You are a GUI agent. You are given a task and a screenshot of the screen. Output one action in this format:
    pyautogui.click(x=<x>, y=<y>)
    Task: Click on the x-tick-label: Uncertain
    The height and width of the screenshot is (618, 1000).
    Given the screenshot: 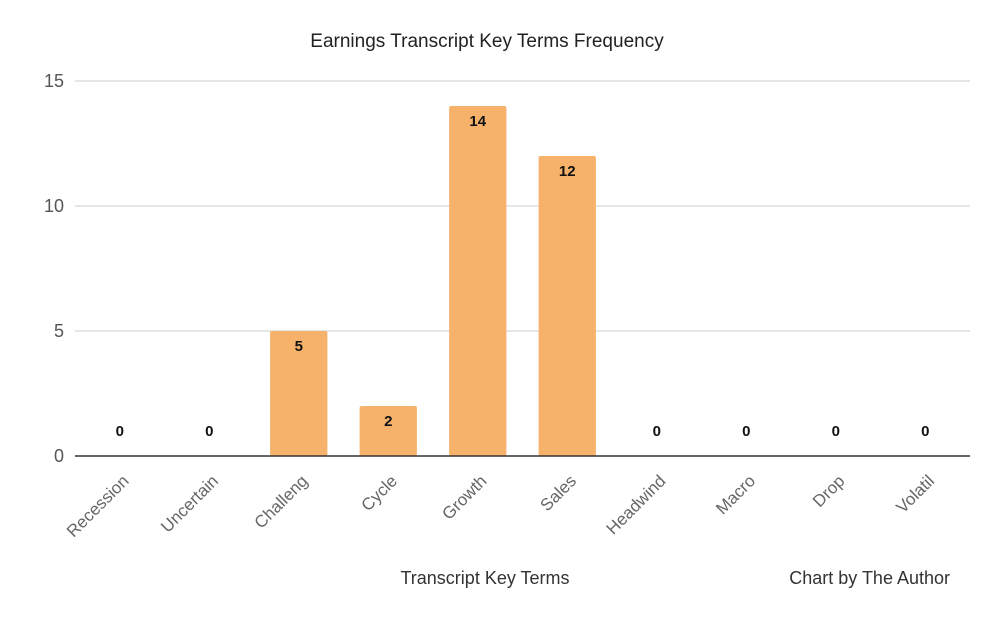 What is the action you would take?
    pyautogui.click(x=189, y=503)
    